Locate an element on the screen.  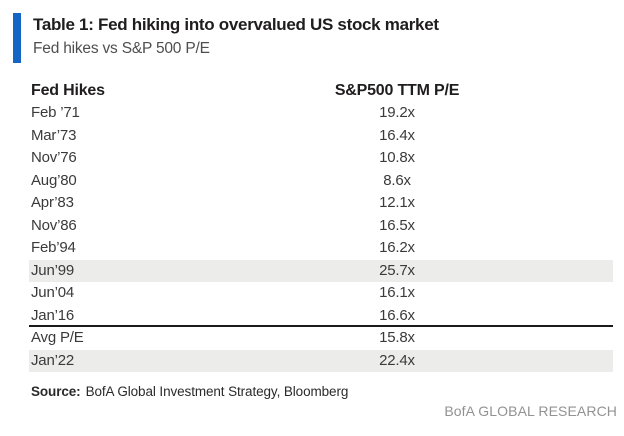
page-subtitle: Fed hikes vs S&P 500 P/E is located at coordinates (121, 48).